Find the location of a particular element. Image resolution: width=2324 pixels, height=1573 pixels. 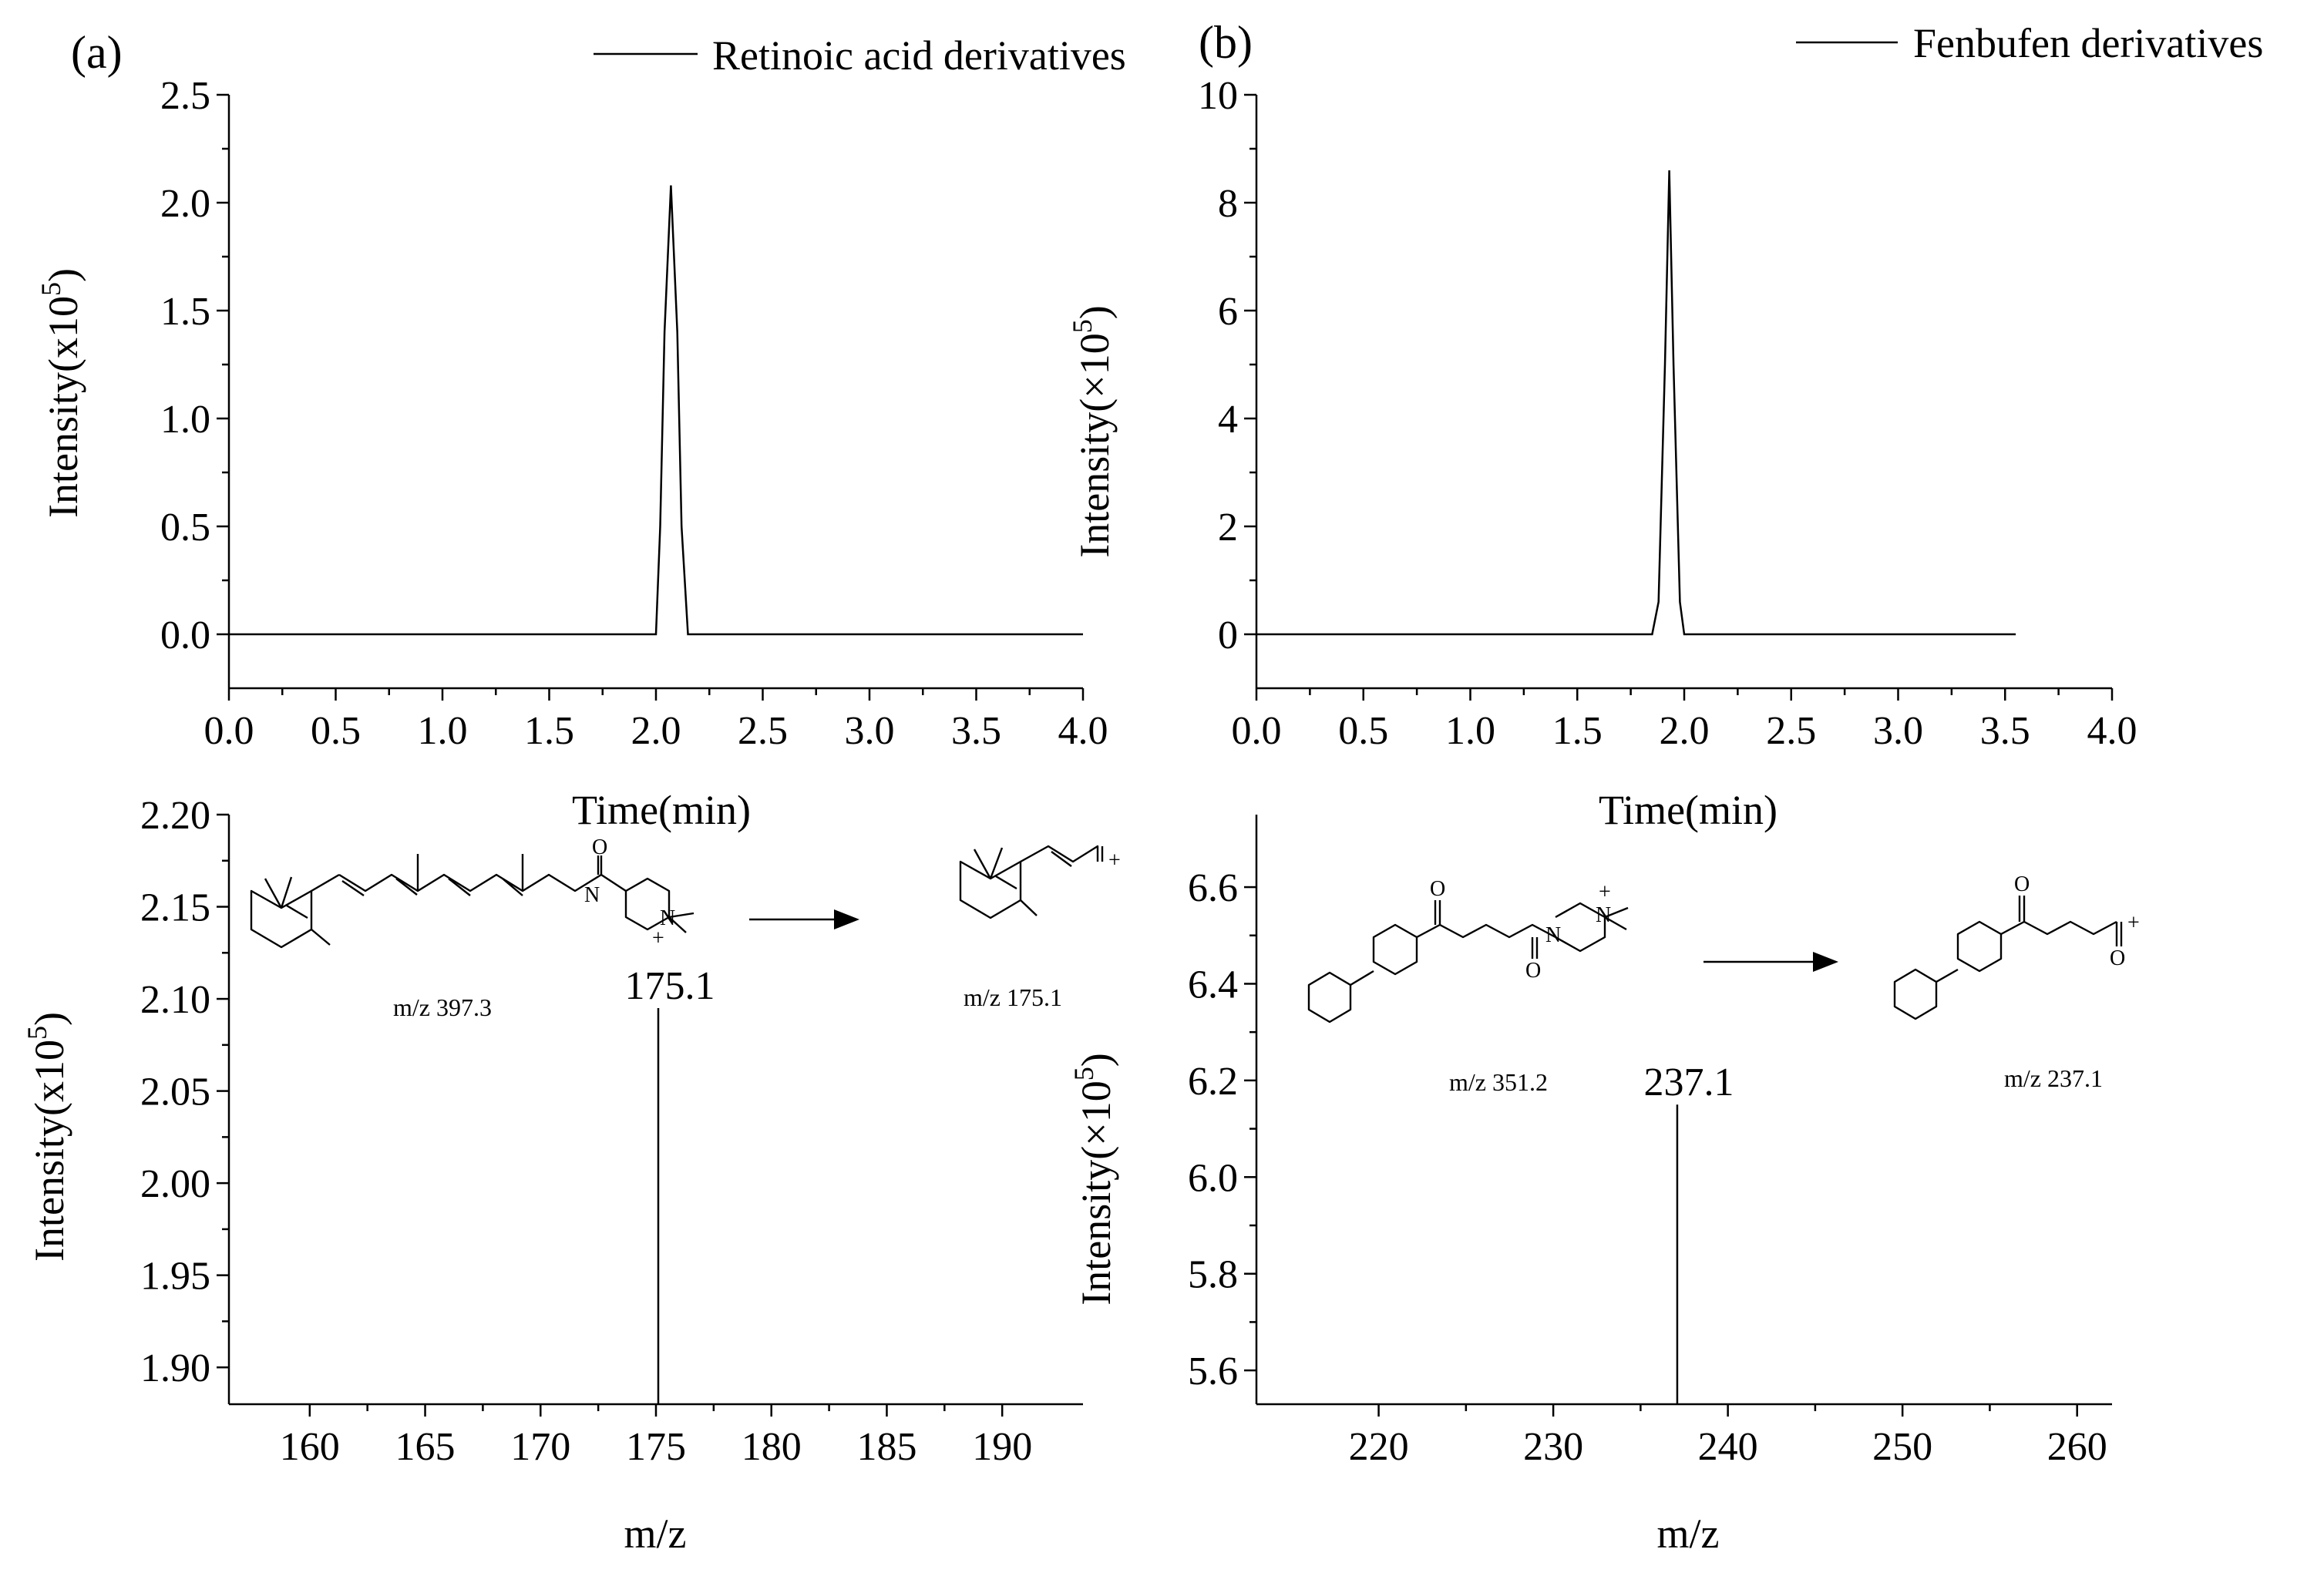

y-tick-label: 5.6 is located at coordinates (1213, 1371).